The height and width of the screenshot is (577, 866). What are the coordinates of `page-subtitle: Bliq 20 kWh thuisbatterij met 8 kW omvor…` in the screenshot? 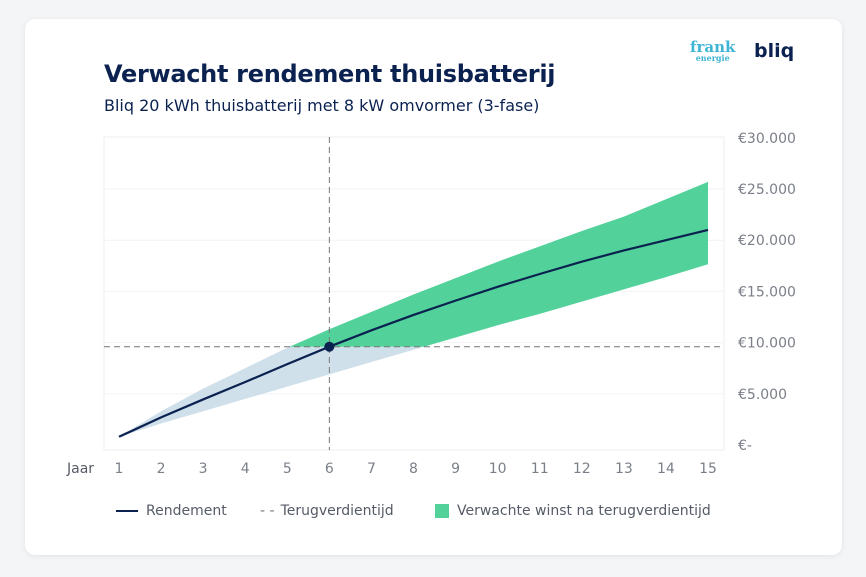 It's located at (322, 105).